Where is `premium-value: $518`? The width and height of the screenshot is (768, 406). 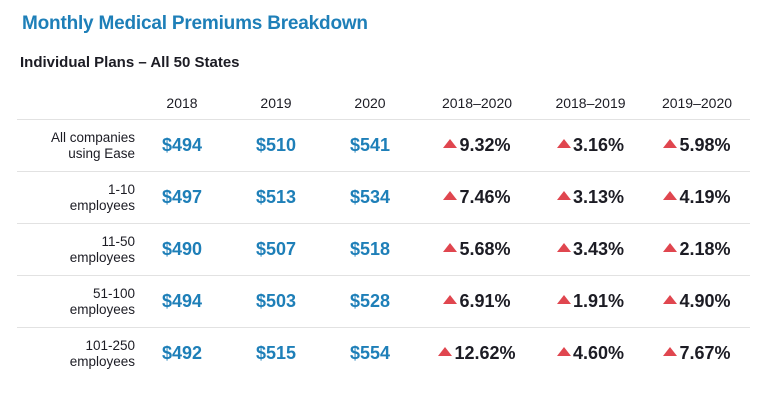 premium-value: $518 is located at coordinates (370, 249).